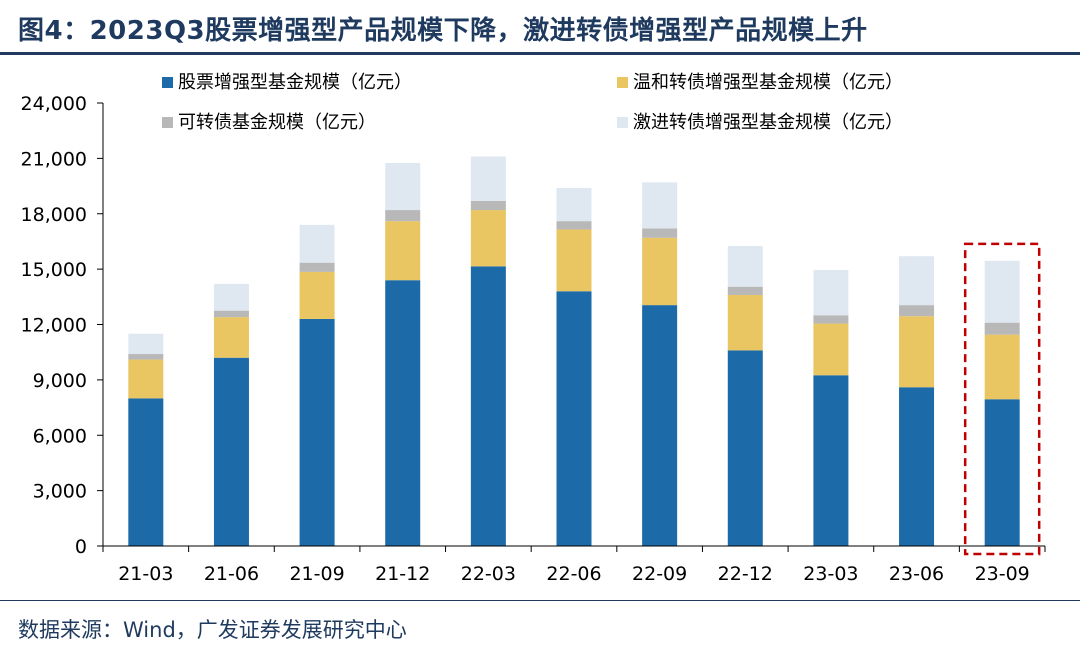 Image resolution: width=1080 pixels, height=658 pixels. I want to click on y-tick-label: 21,000, so click(54, 159).